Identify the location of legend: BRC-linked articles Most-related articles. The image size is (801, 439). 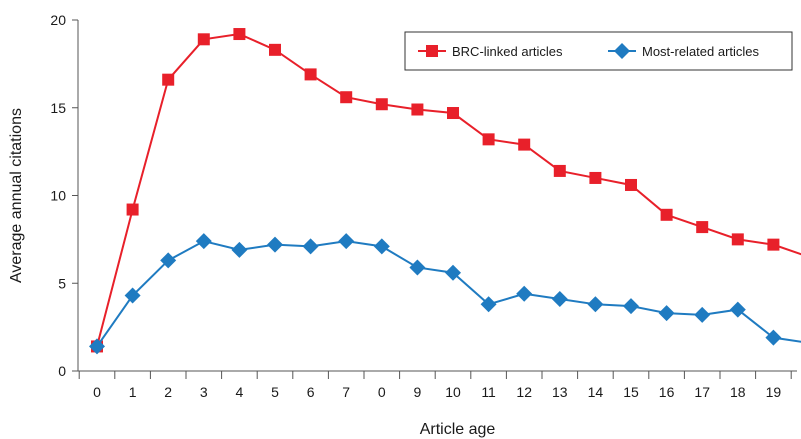
(598, 51).